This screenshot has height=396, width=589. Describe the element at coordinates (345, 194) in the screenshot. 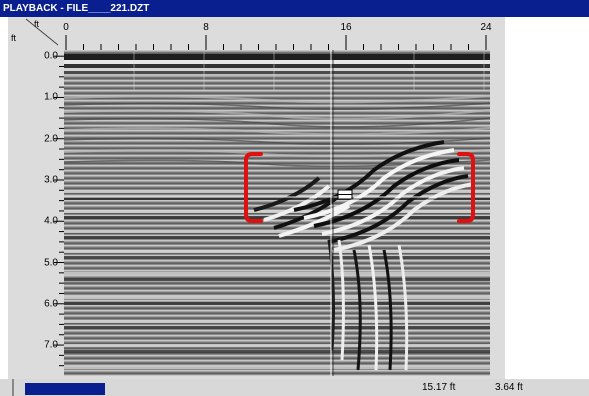

I see `target-marker-icon` at that location.